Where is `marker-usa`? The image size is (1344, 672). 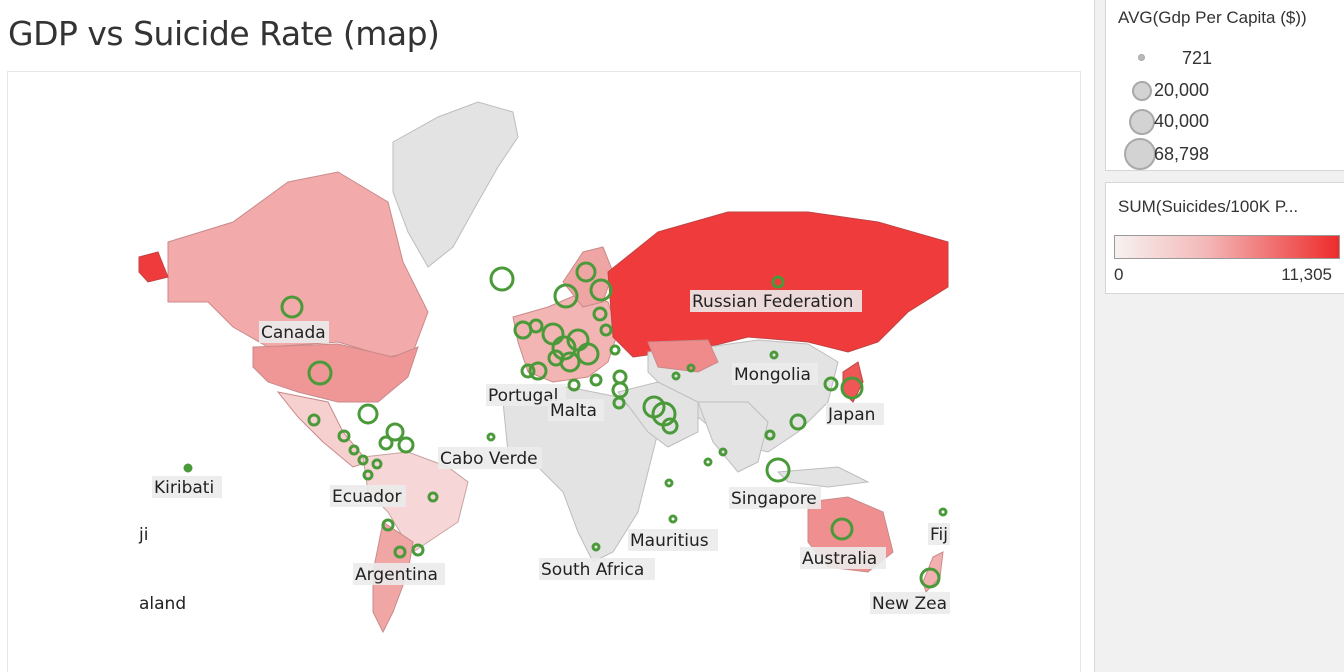
marker-usa is located at coordinates (320, 373).